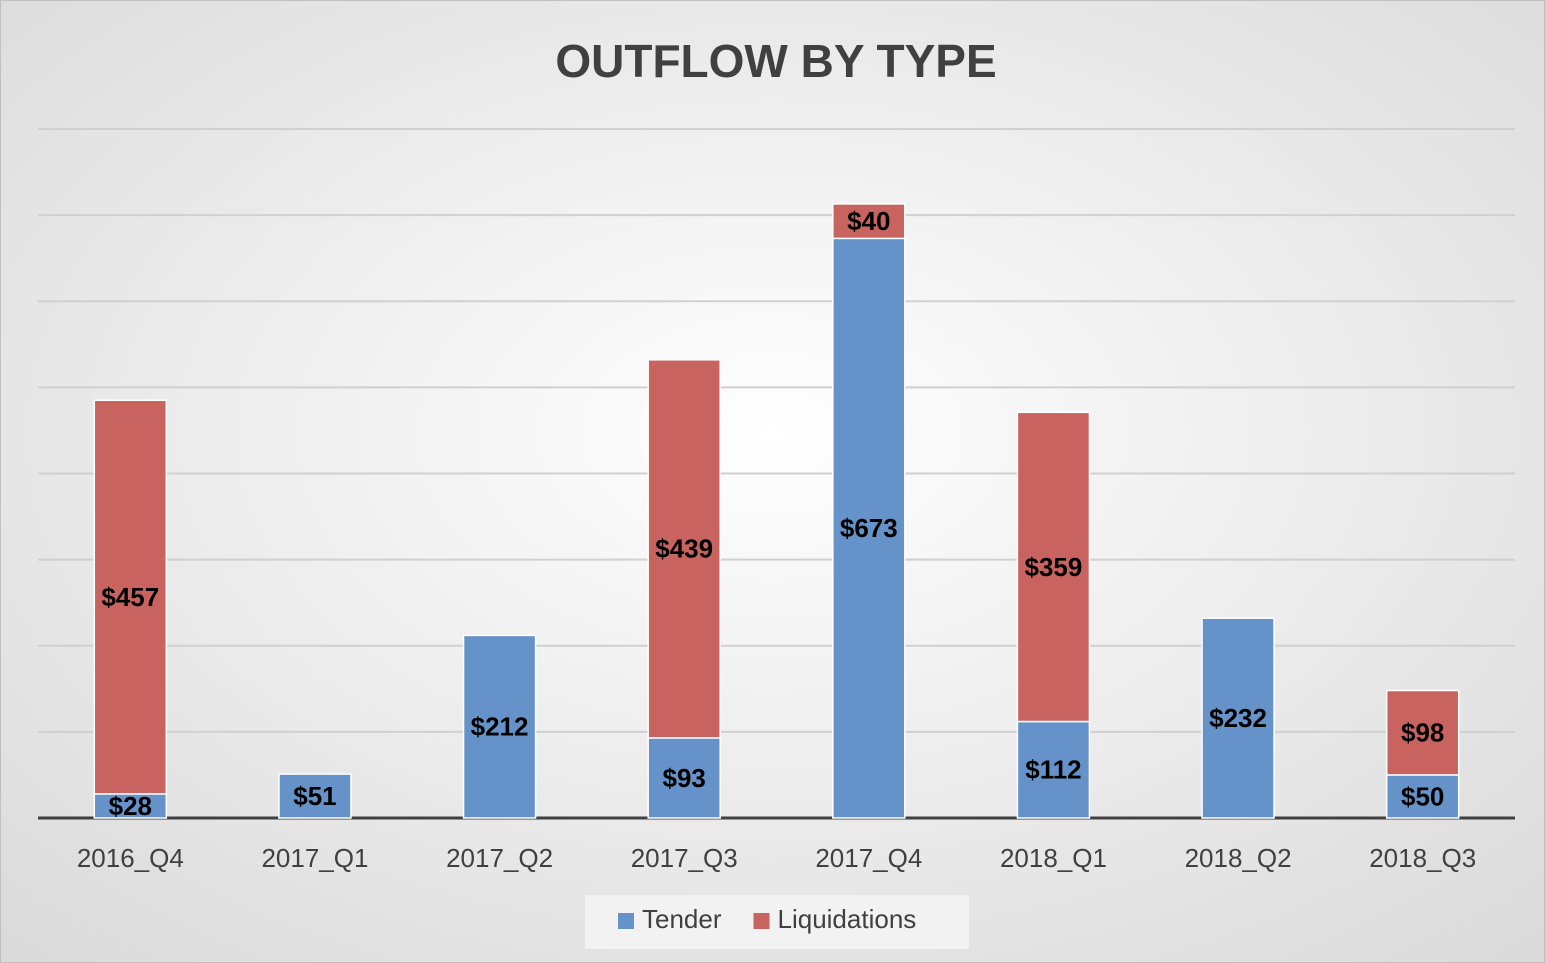 This screenshot has width=1545, height=963. What do you see at coordinates (1238, 858) in the screenshot?
I see `x-tick-label: 2018_Q2` at bounding box center [1238, 858].